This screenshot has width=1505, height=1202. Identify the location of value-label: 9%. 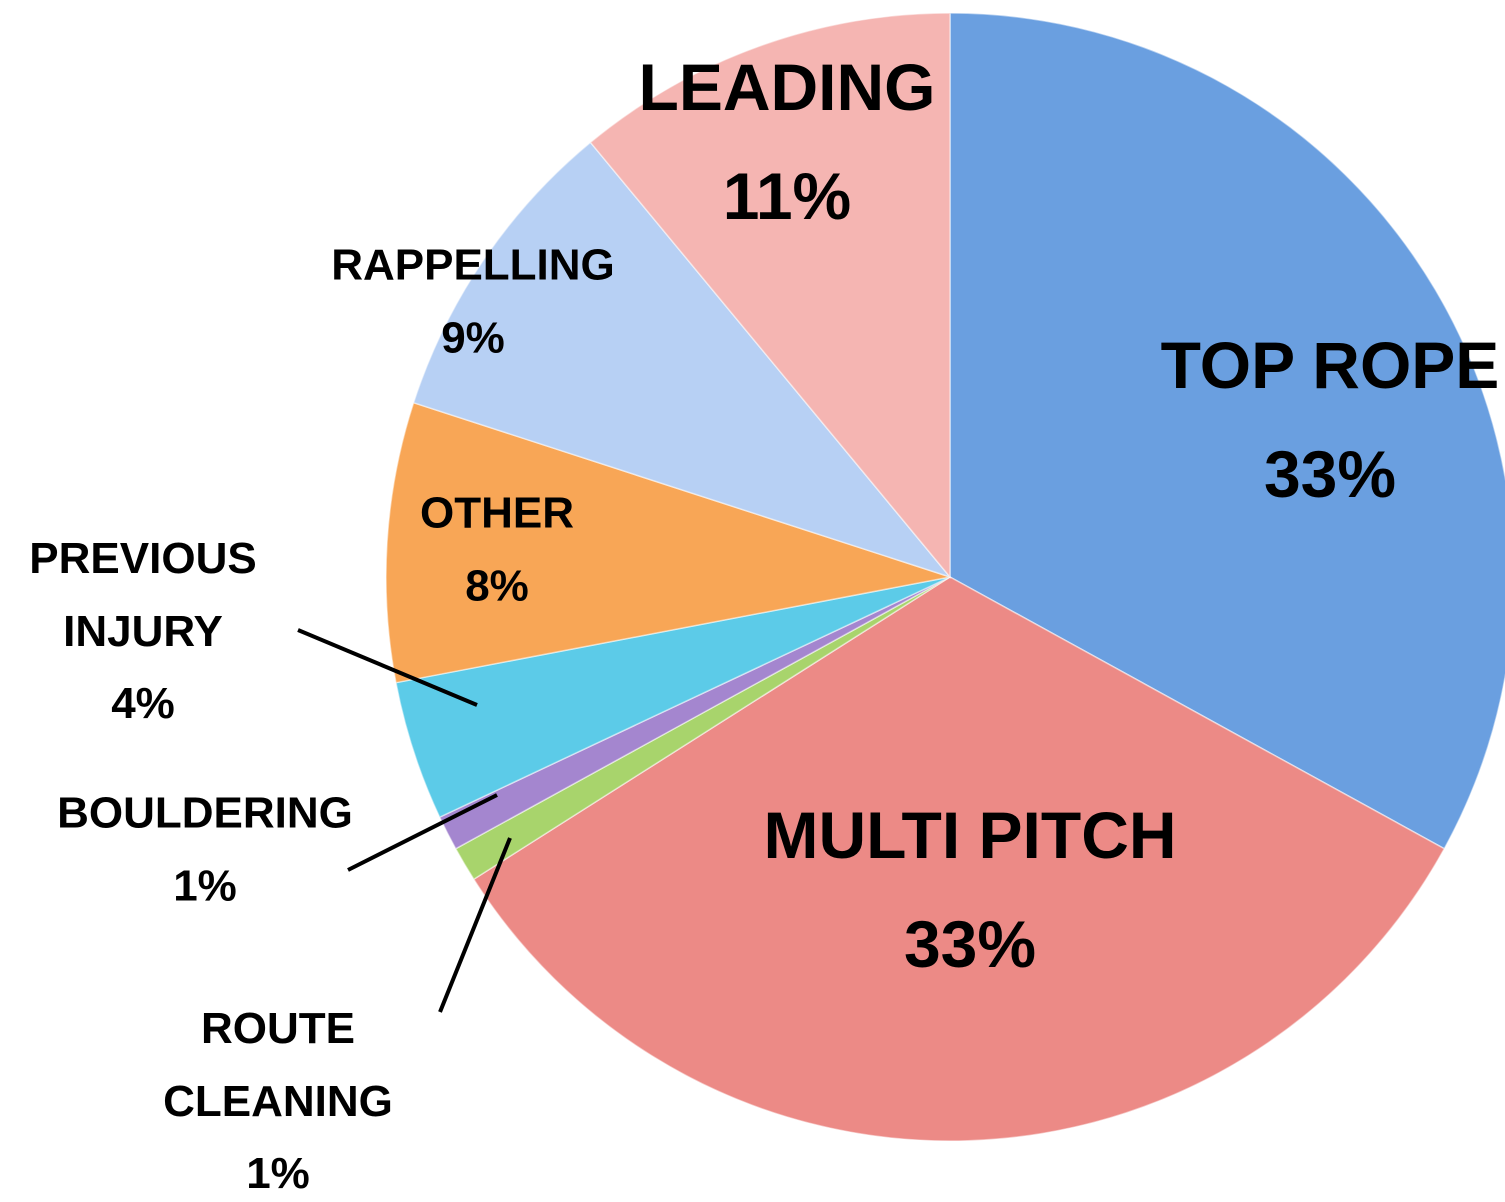
(473, 337).